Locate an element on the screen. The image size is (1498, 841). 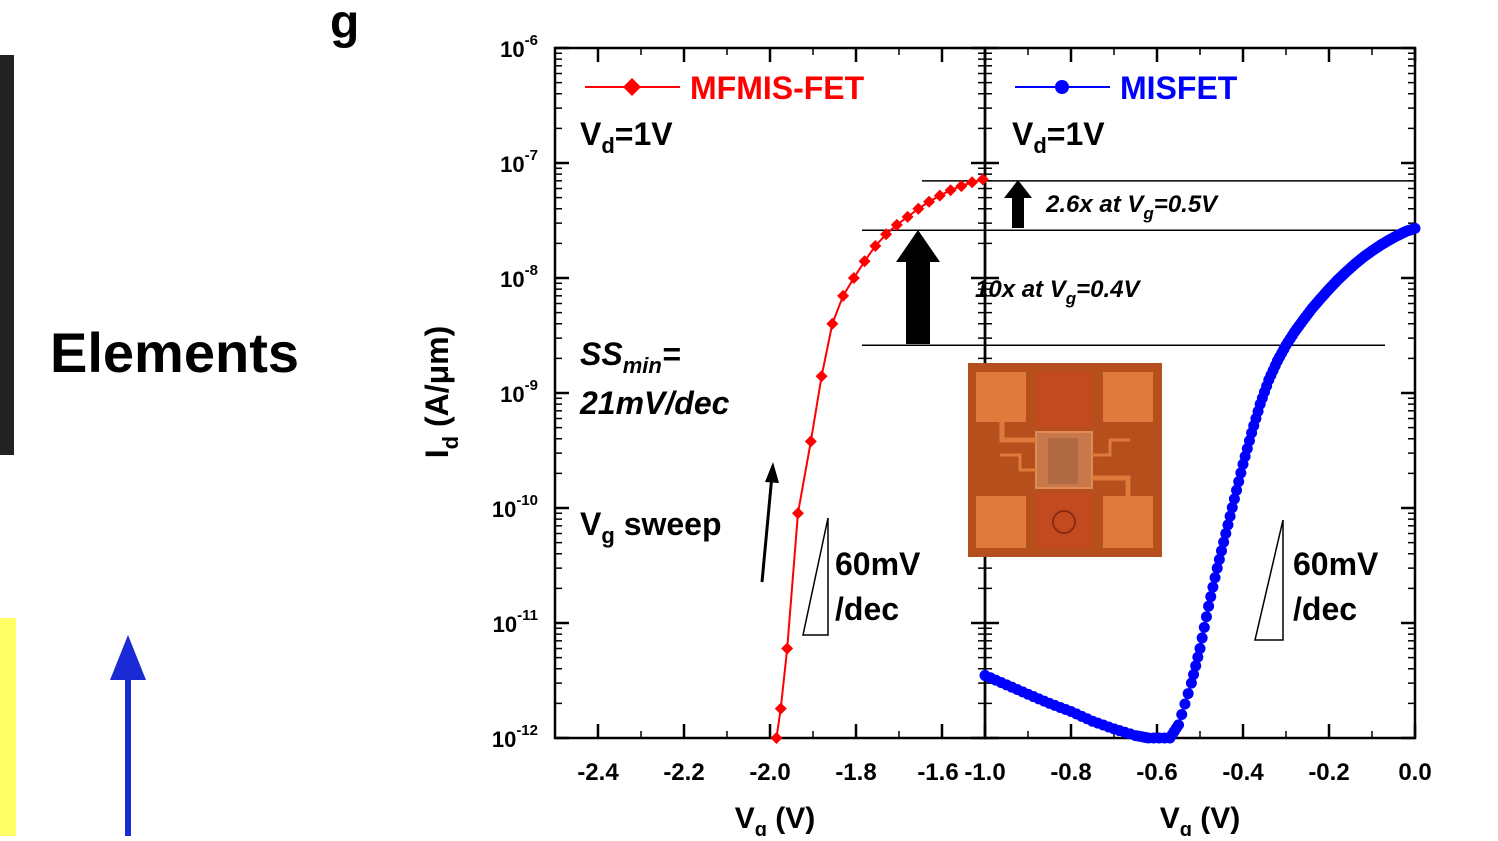
x-tick-label: -1.8 is located at coordinates (855, 772).